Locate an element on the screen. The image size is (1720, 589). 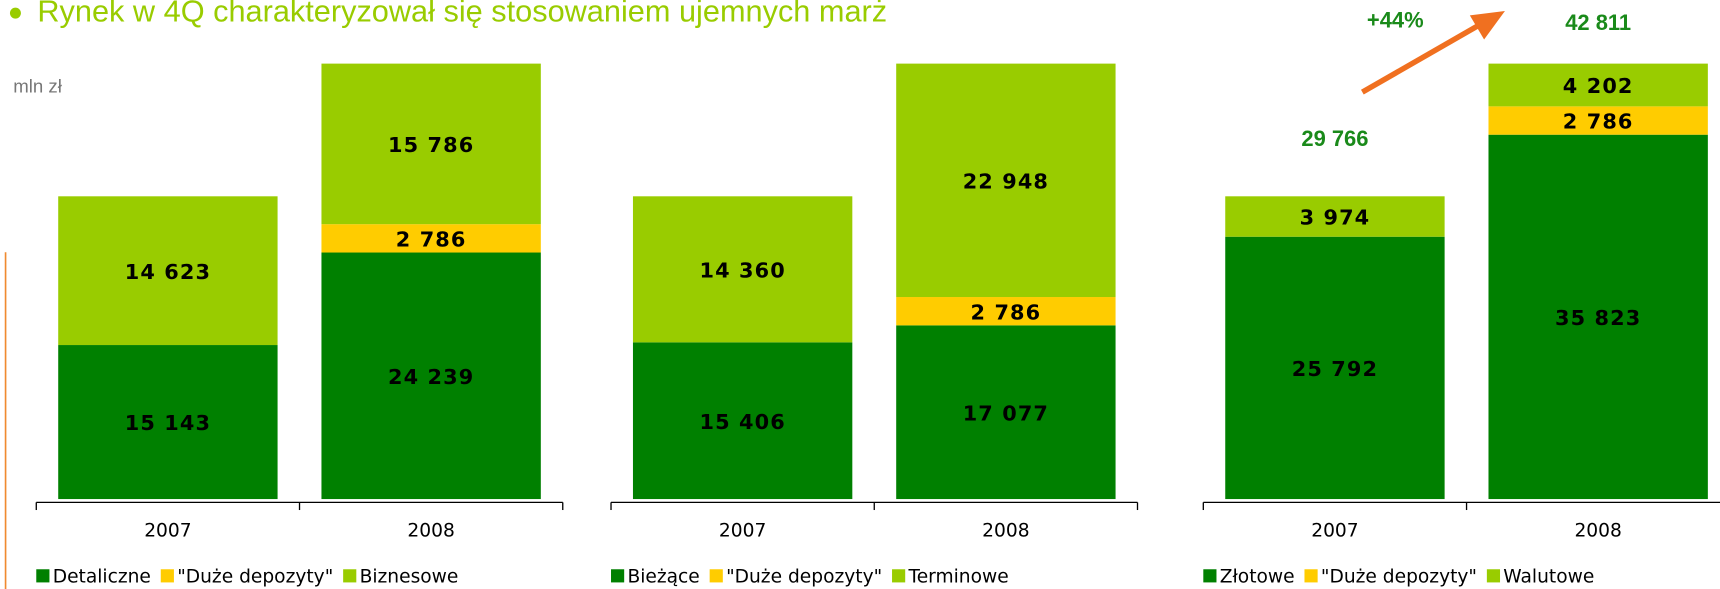
value-label: 15 143 is located at coordinates (168, 423).